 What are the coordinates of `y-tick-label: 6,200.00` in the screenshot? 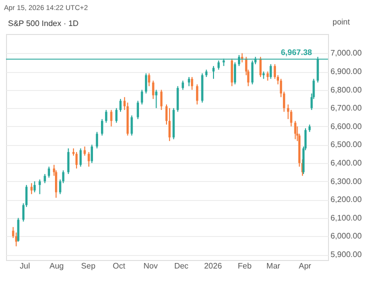 It's located at (346, 199).